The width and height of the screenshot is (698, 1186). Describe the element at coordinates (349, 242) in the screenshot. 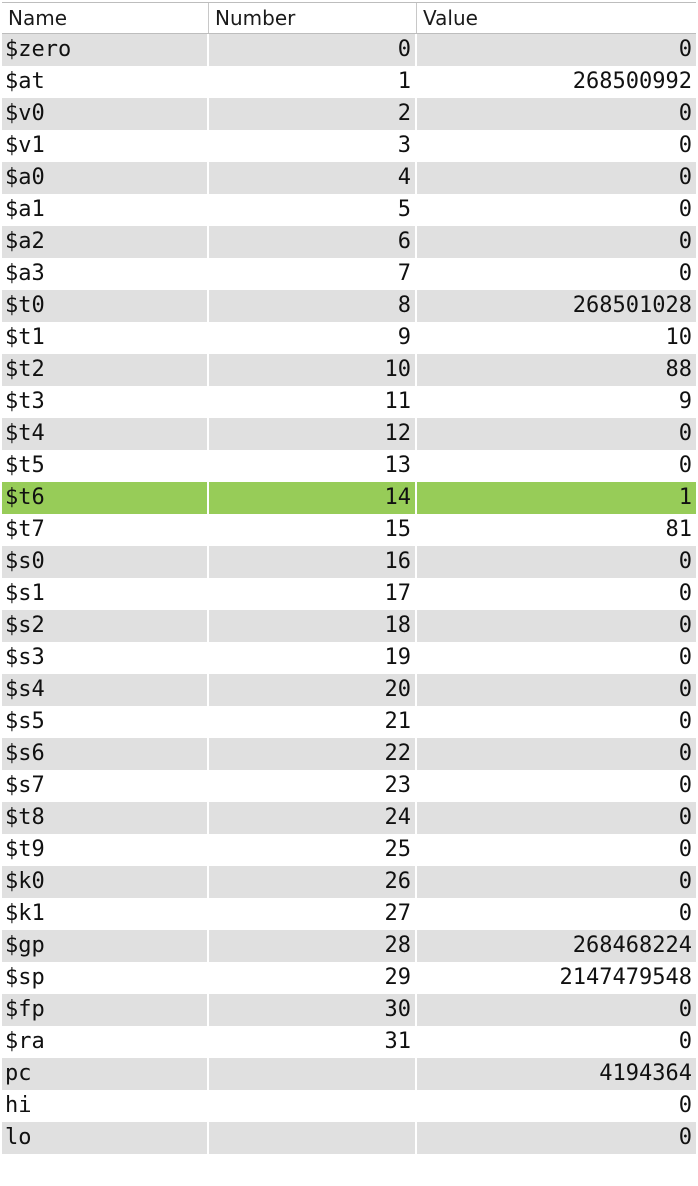

I see `table-row: $a2 6 0` at that location.